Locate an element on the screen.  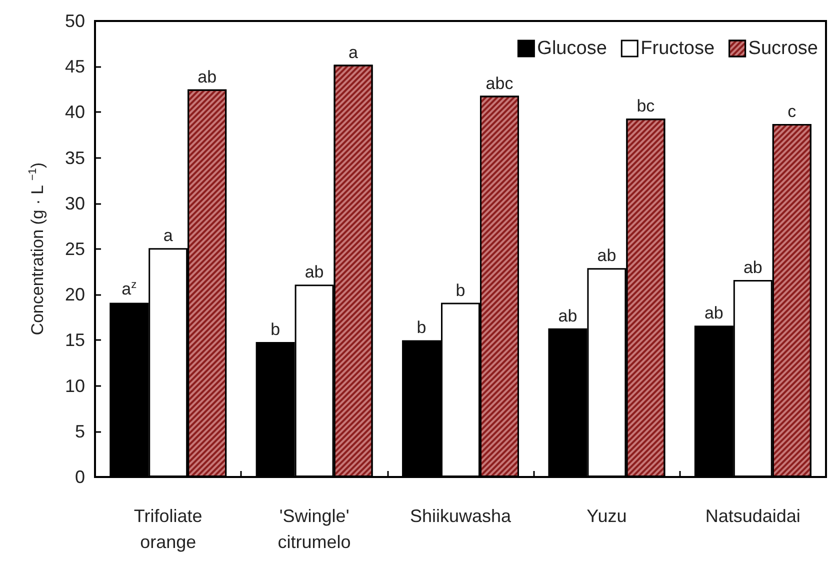
y-tick-label: 5 is located at coordinates (79, 431).